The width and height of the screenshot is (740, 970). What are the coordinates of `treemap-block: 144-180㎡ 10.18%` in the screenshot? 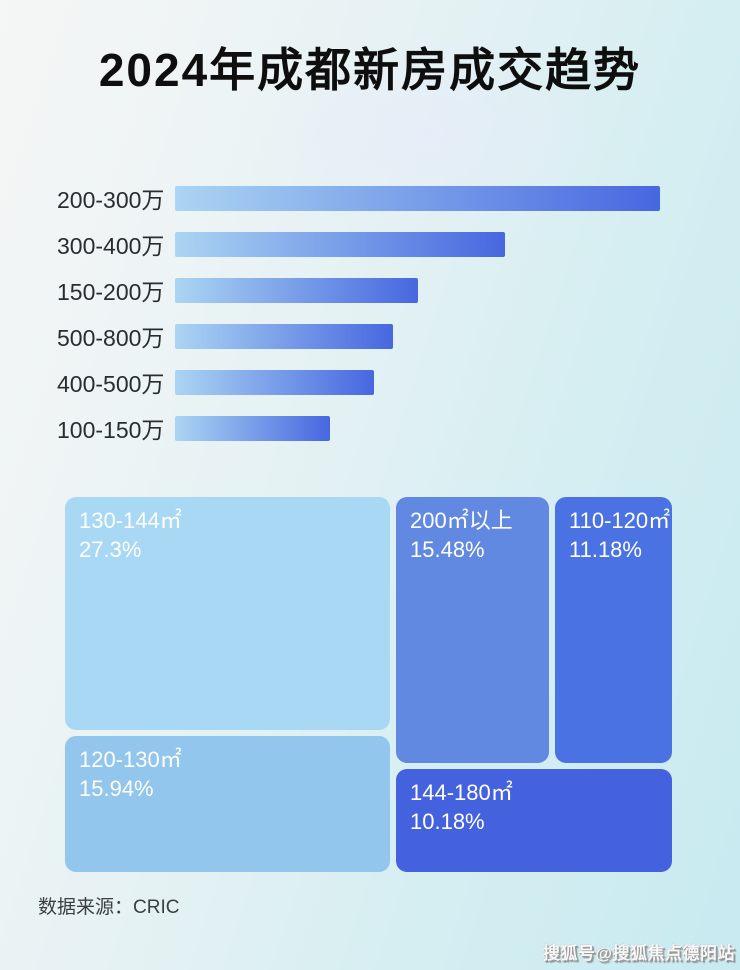 It's located at (534, 820).